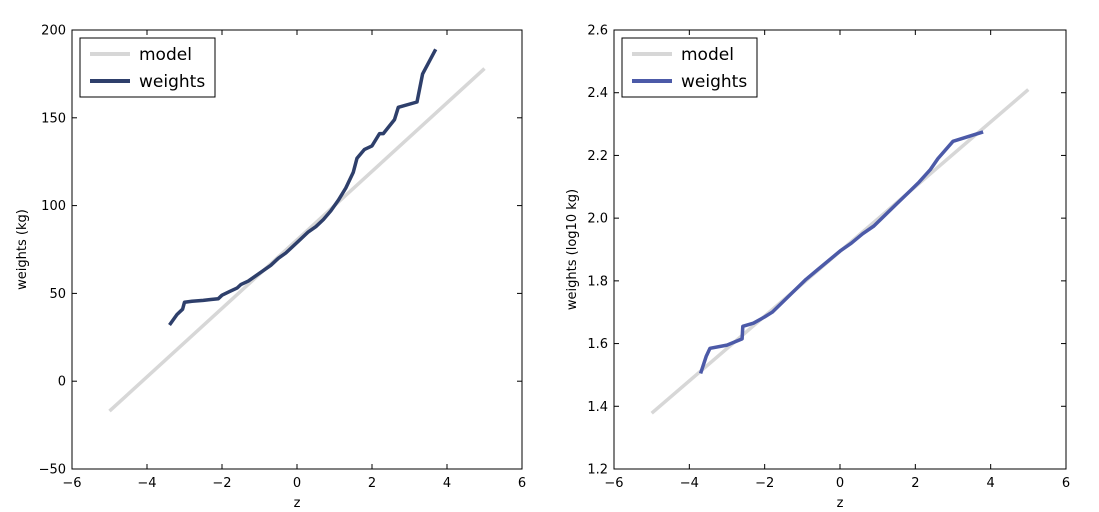 The width and height of the screenshot is (1099, 512). Describe the element at coordinates (597, 407) in the screenshot. I see `y-tick-label: 1.4` at that location.